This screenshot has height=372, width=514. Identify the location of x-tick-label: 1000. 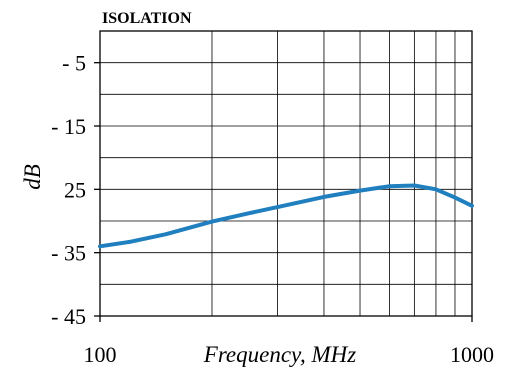
(472, 354).